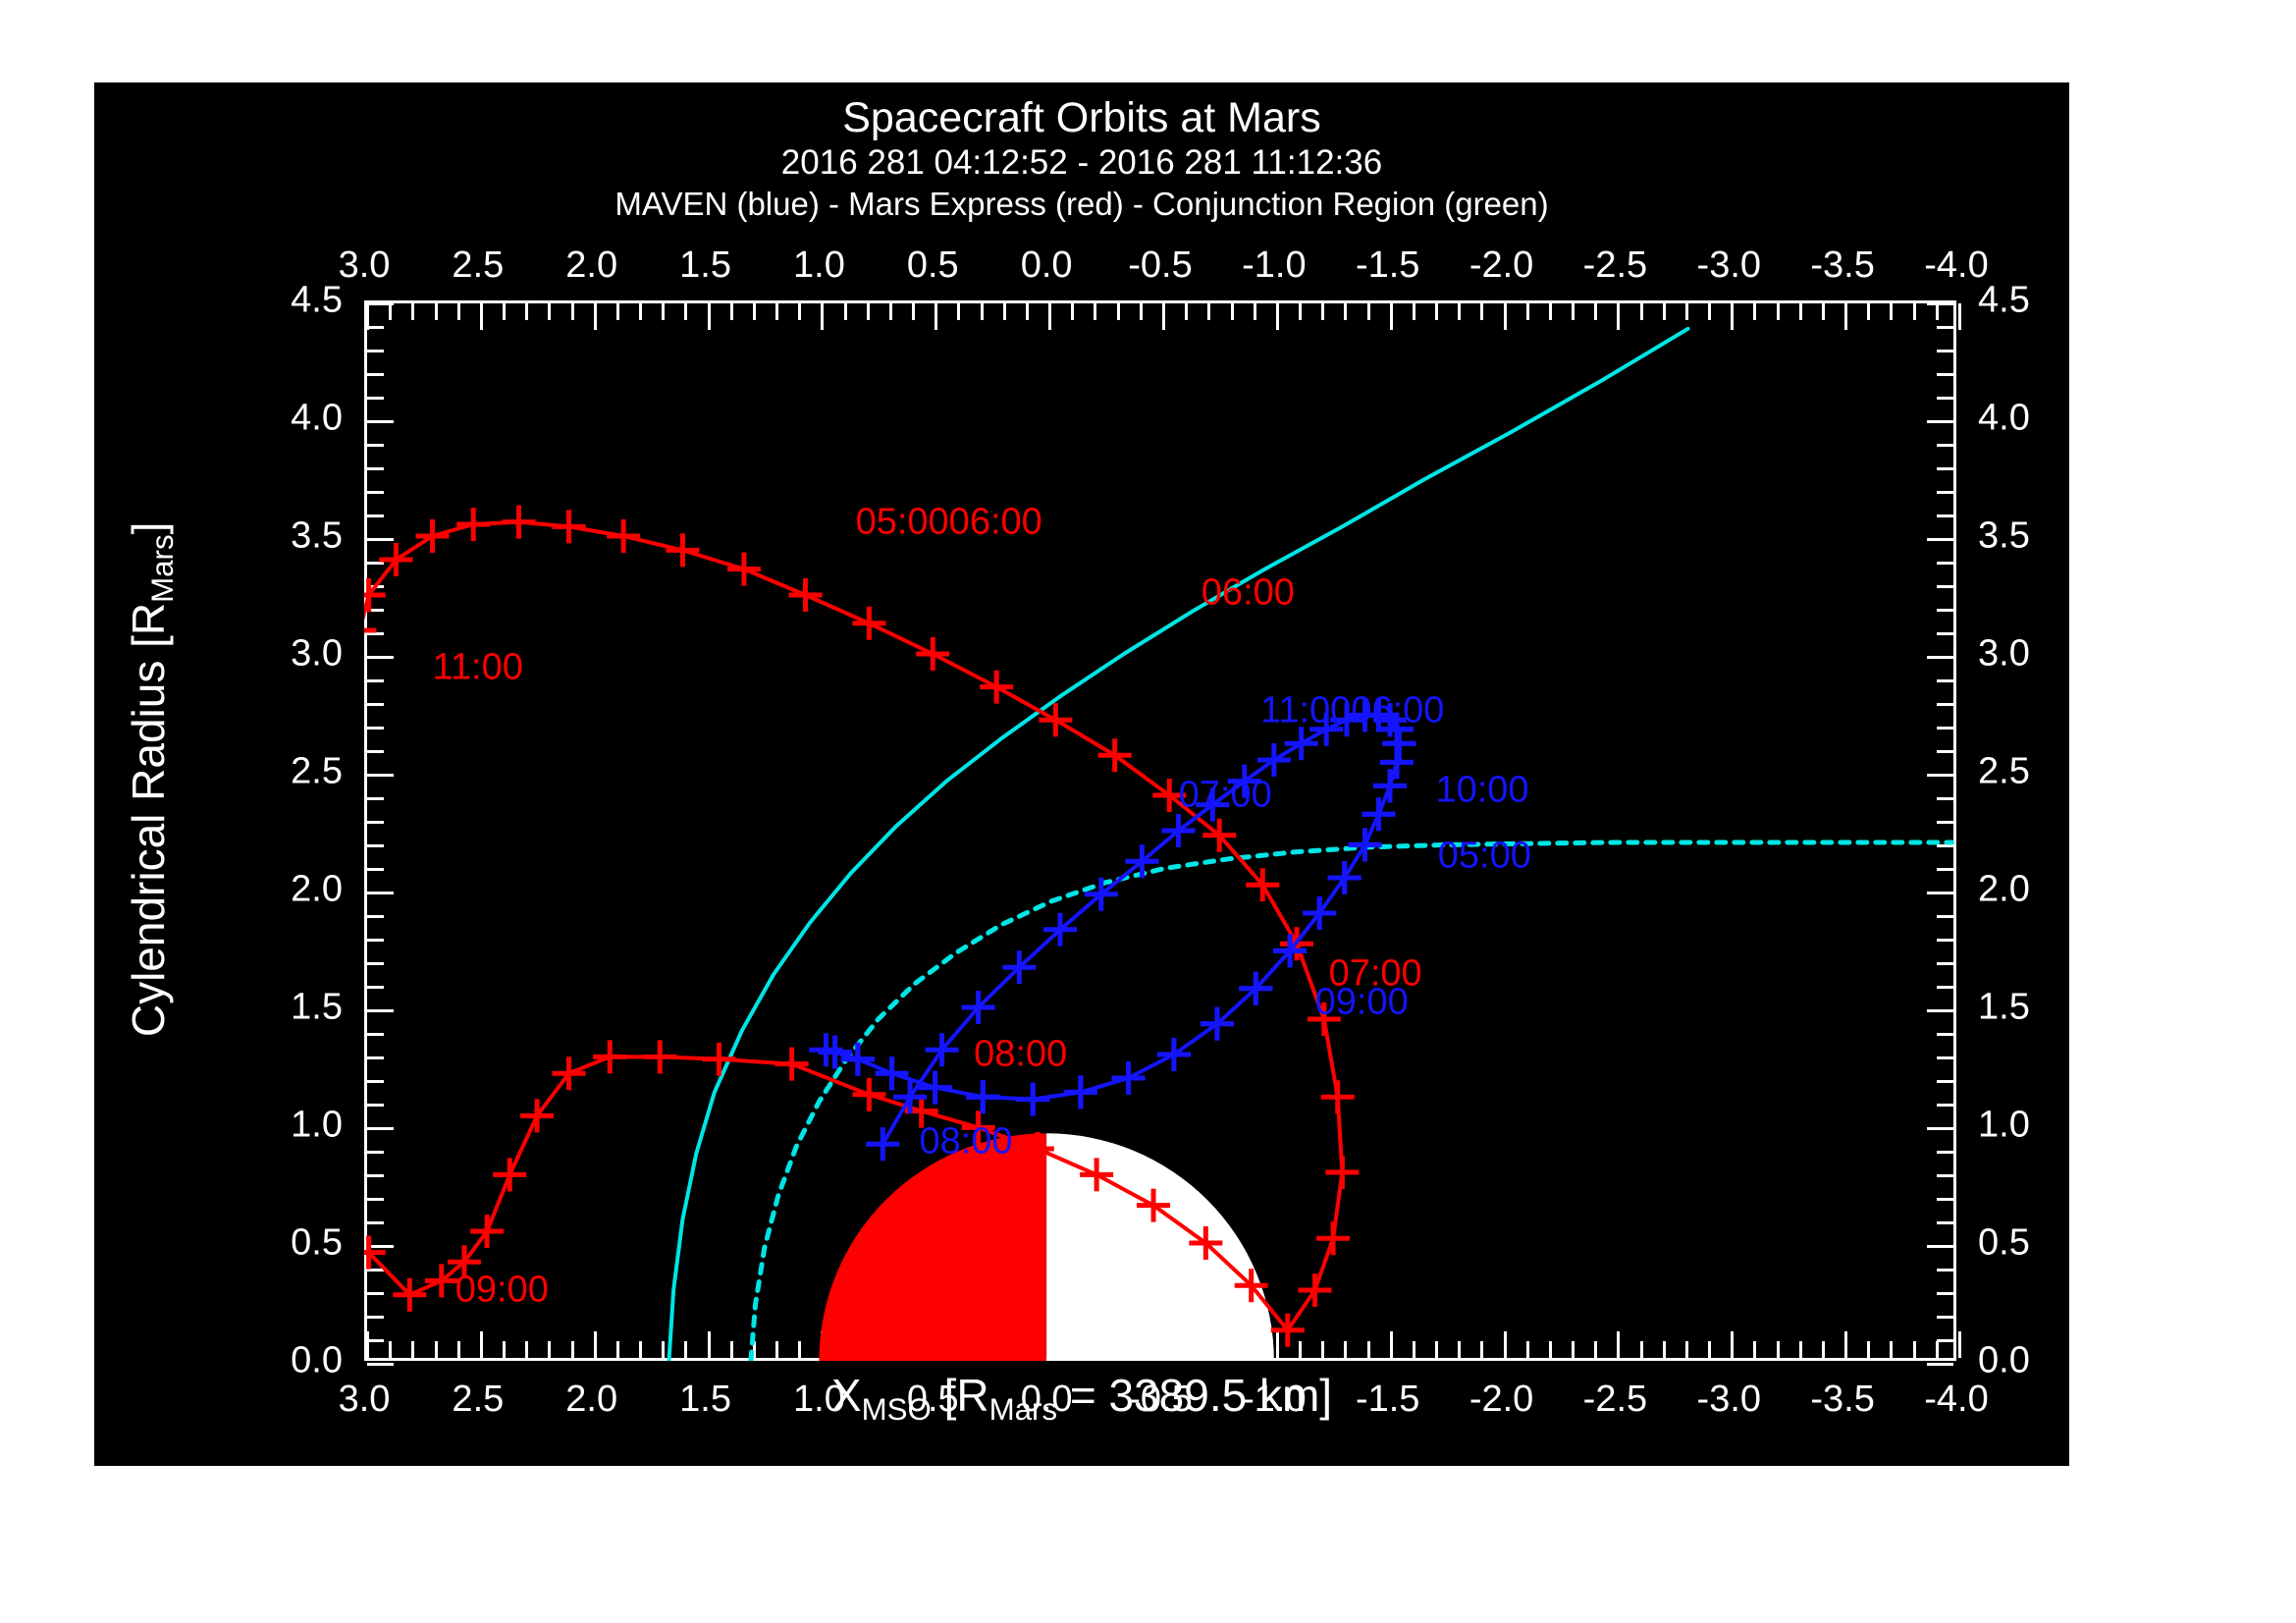 This screenshot has height=1623, width=2296. I want to click on x-axis-tick-label-bottom: -2.5, so click(1615, 1400).